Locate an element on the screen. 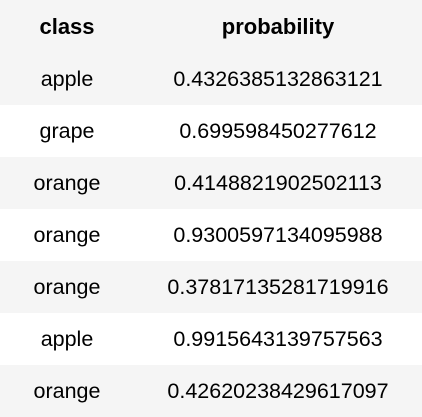  table-row: orange 0.37817135281719916 is located at coordinates (211, 287).